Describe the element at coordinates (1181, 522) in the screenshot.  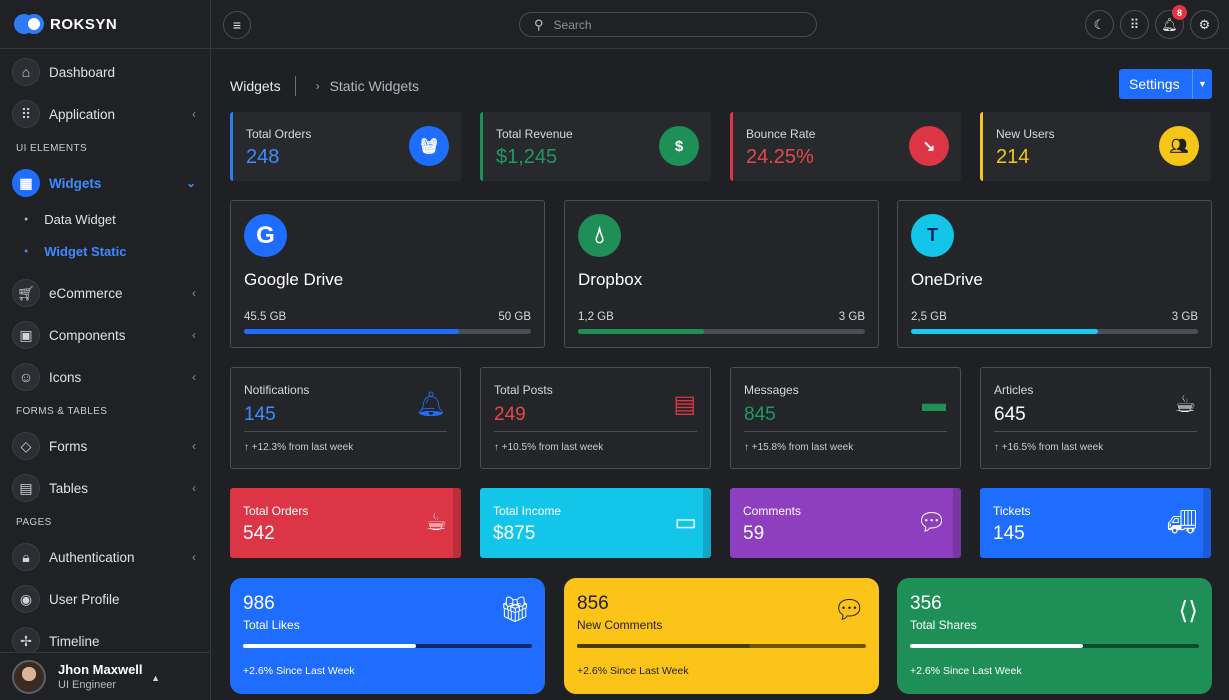
I see `truck-icon: 🚚︎` at that location.